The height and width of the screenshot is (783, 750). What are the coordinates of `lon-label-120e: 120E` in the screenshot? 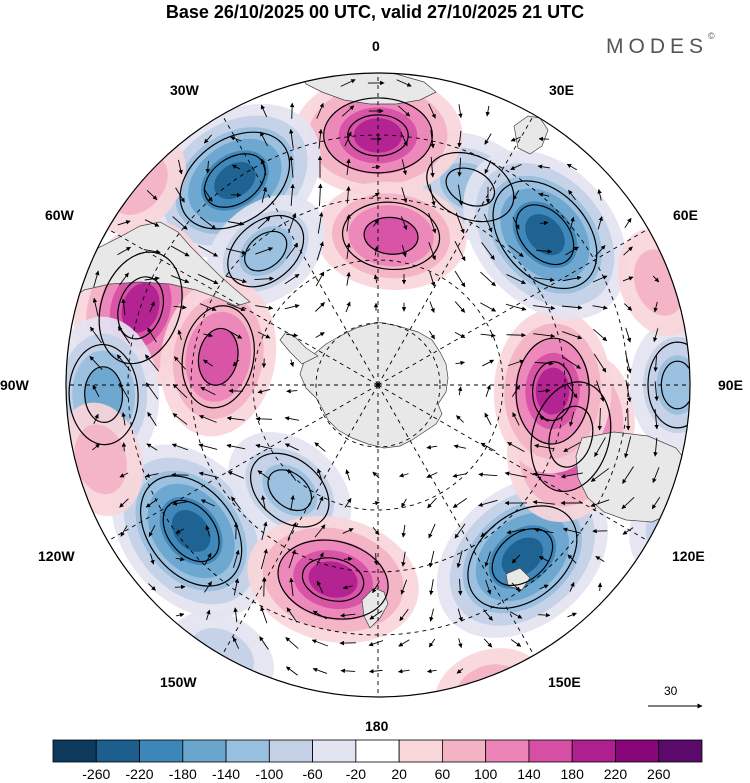 It's located at (688, 556).